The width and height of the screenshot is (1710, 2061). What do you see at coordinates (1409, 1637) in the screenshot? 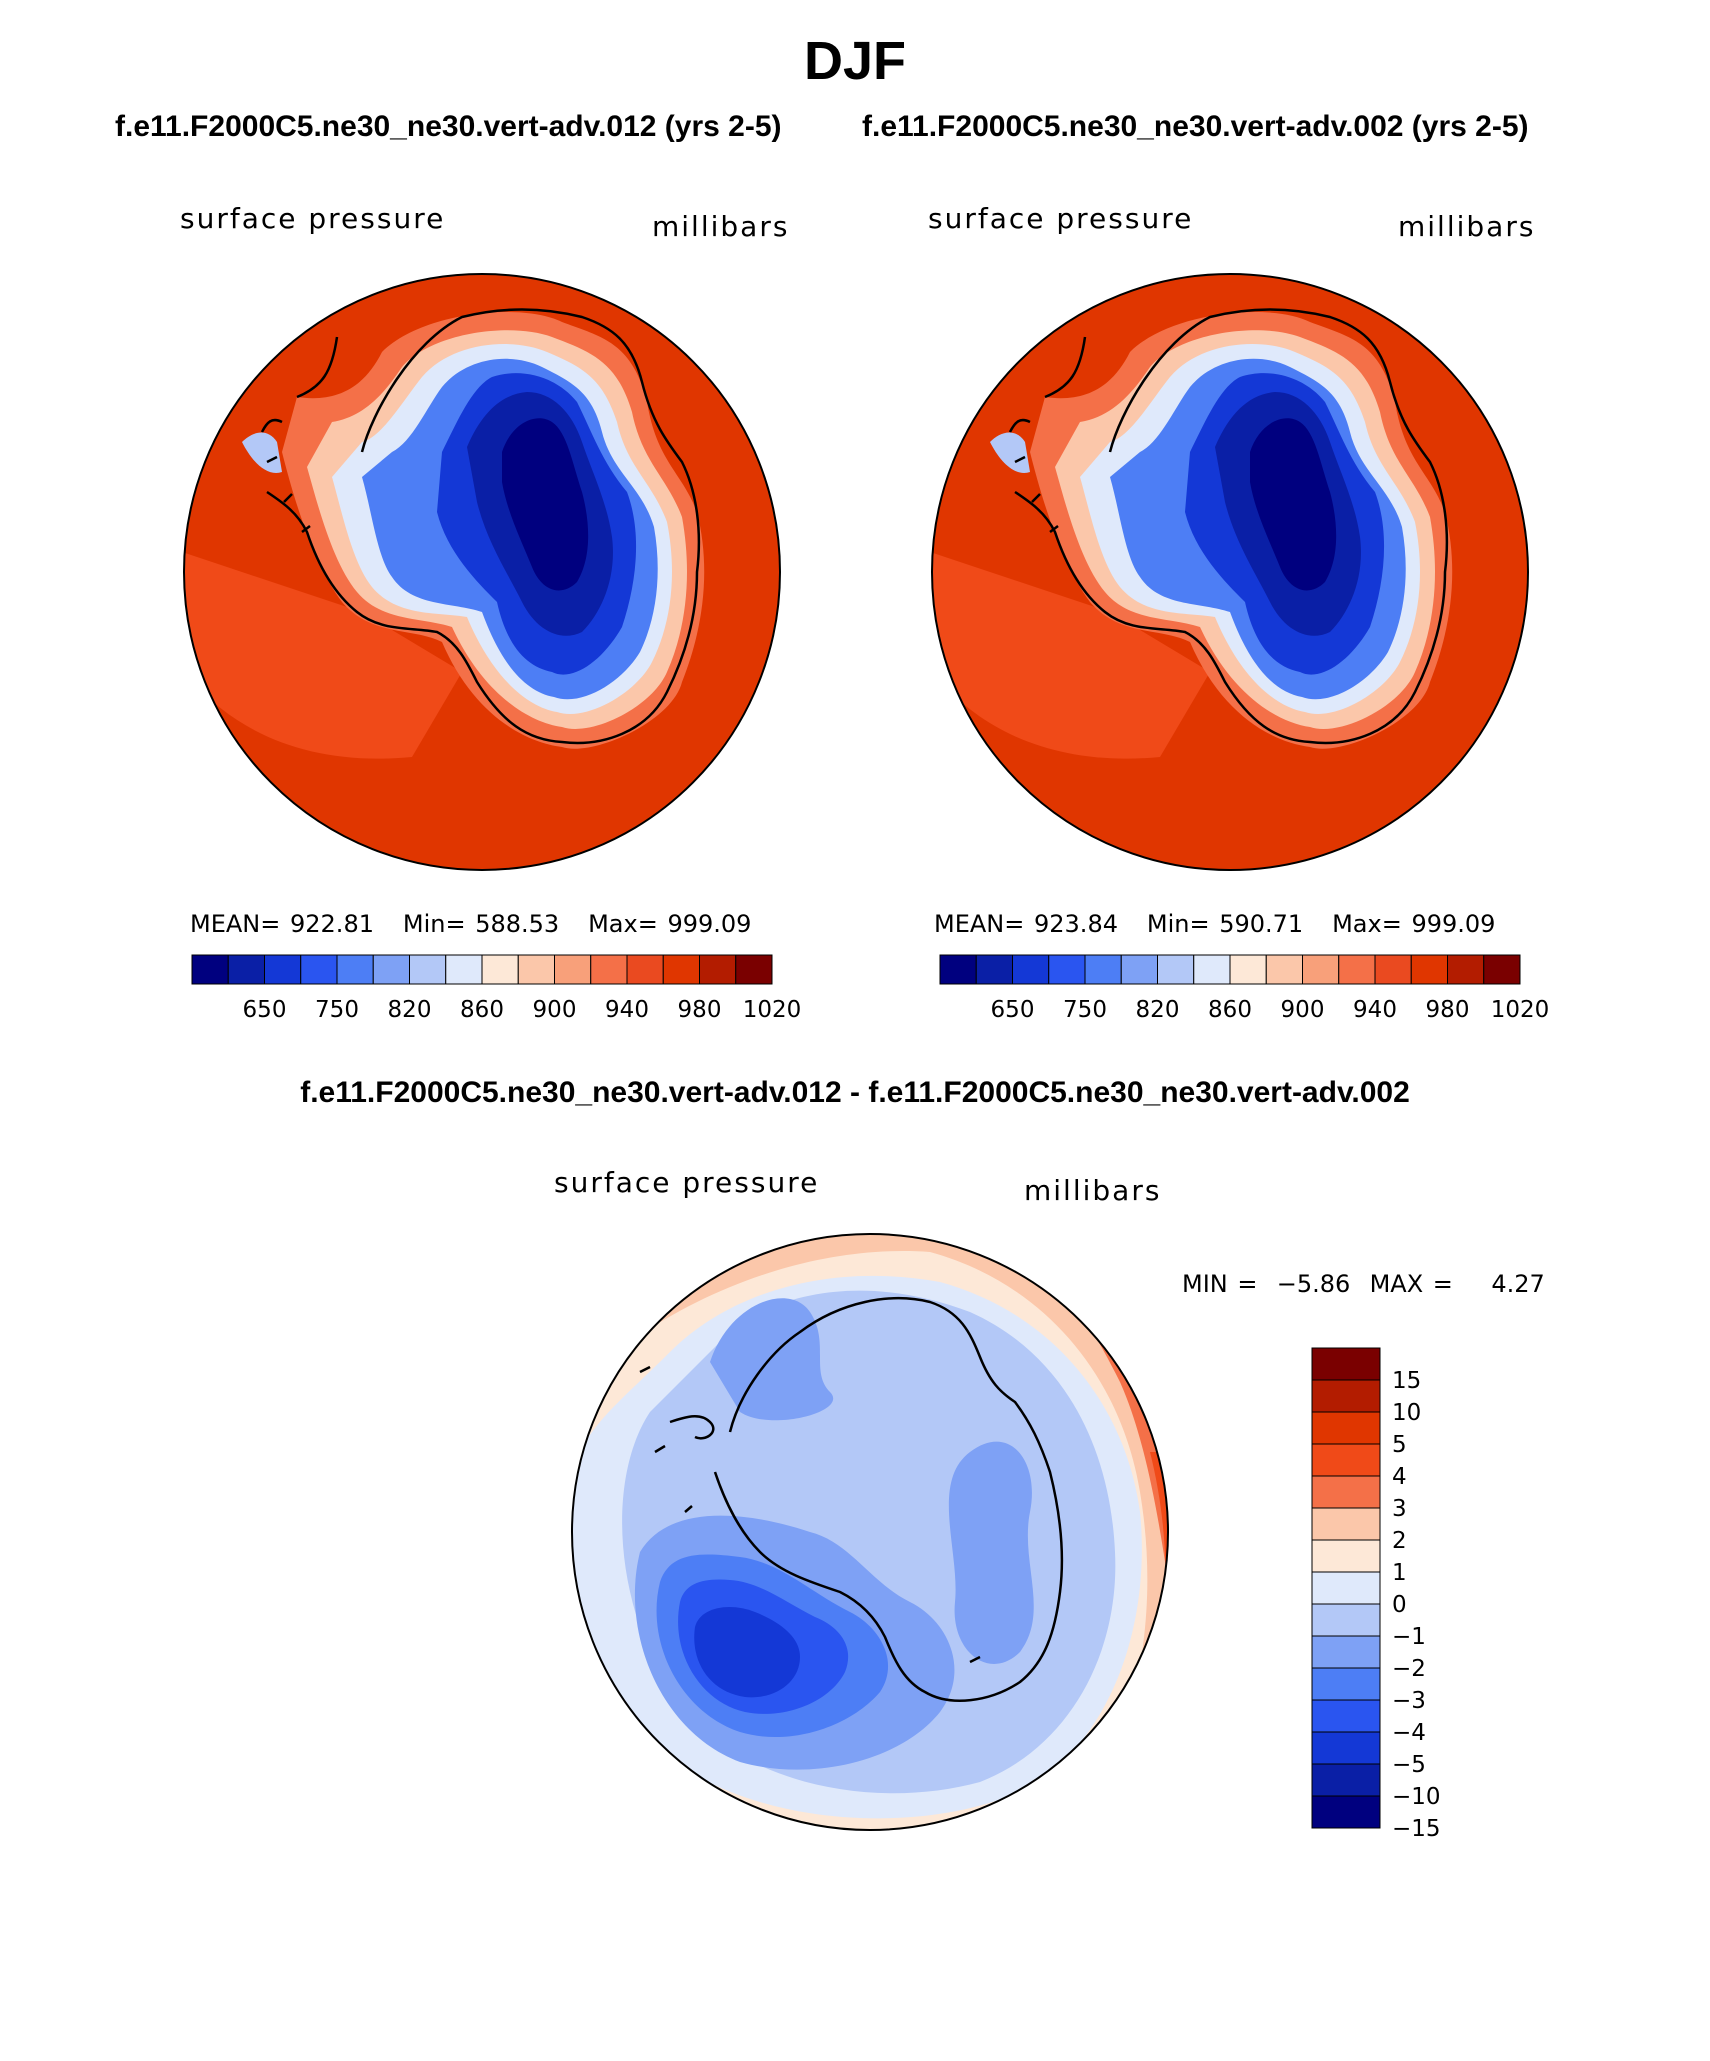
I see `diff-colorbar-tick-label: −1` at bounding box center [1409, 1637].